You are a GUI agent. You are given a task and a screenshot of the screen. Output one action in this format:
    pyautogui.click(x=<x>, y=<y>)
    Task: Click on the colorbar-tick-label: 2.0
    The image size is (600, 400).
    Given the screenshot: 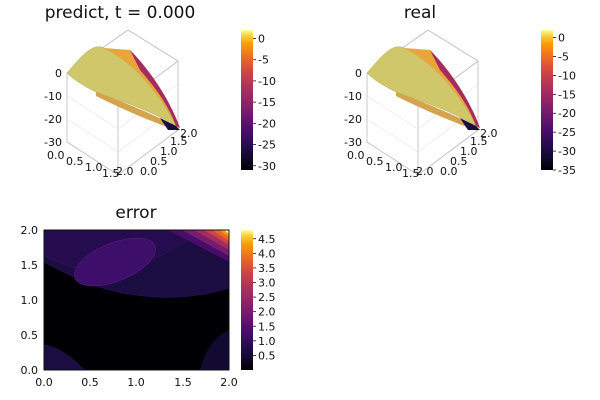 What is the action you would take?
    pyautogui.click(x=267, y=312)
    